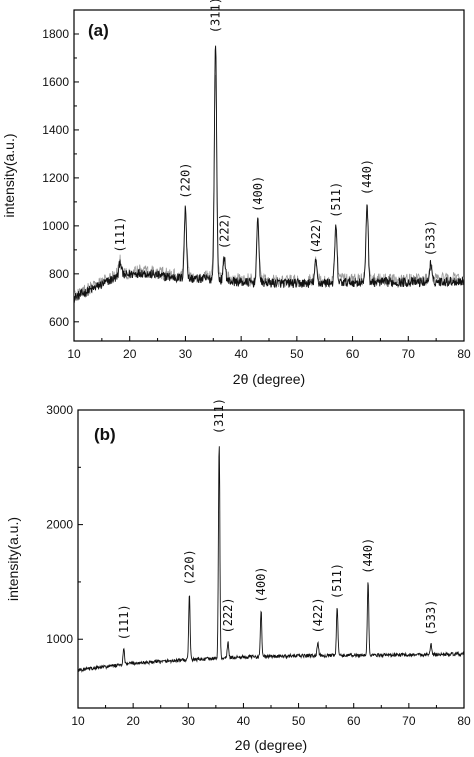 The width and height of the screenshot is (474, 757). Describe the element at coordinates (59, 410) in the screenshot. I see `y-tick-label: 3000` at that location.